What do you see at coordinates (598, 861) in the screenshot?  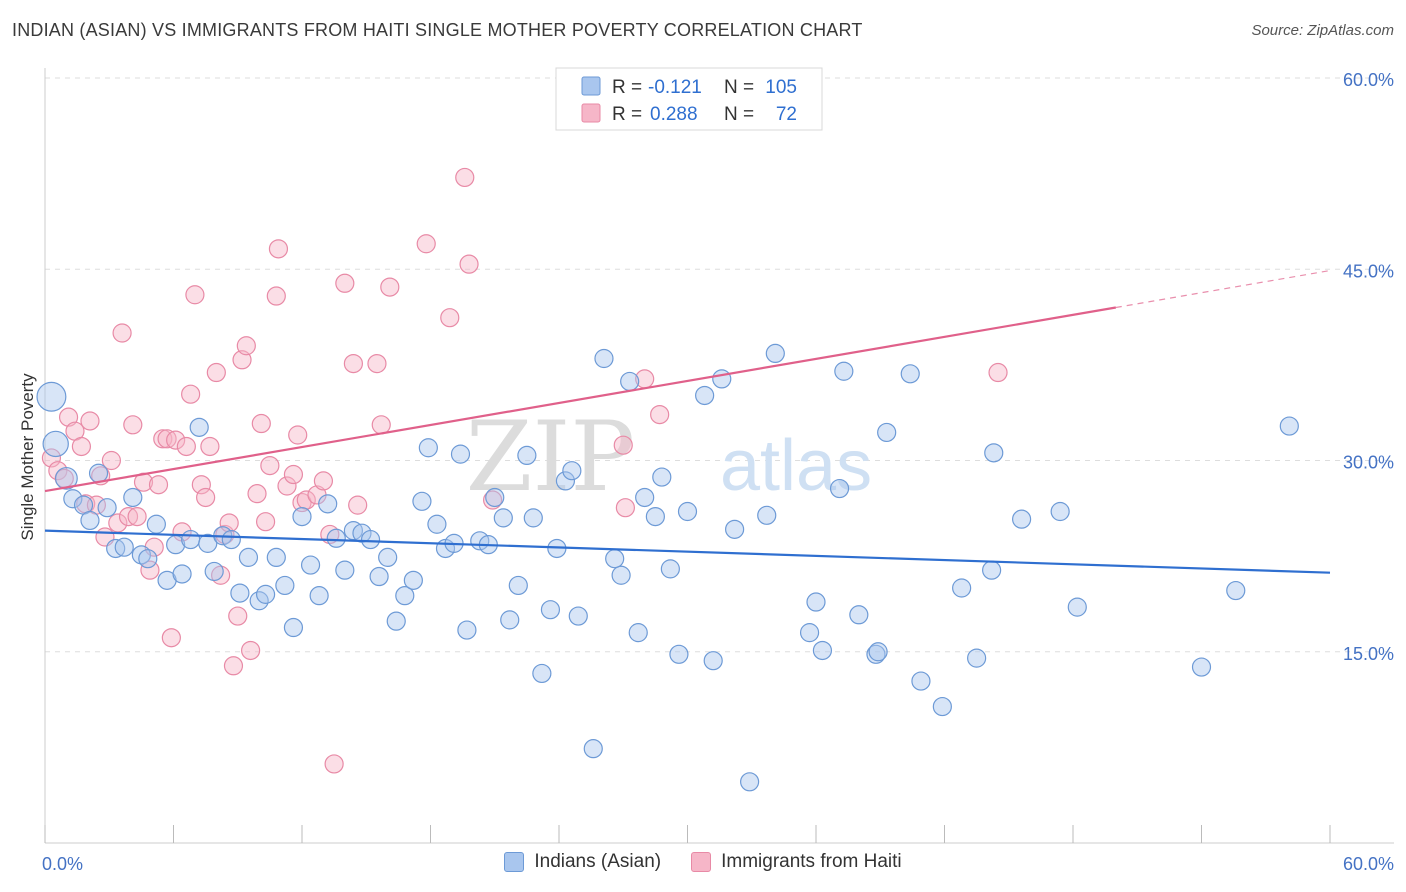 I see `legend-label-indians: Indians (Asian)` at bounding box center [598, 861].